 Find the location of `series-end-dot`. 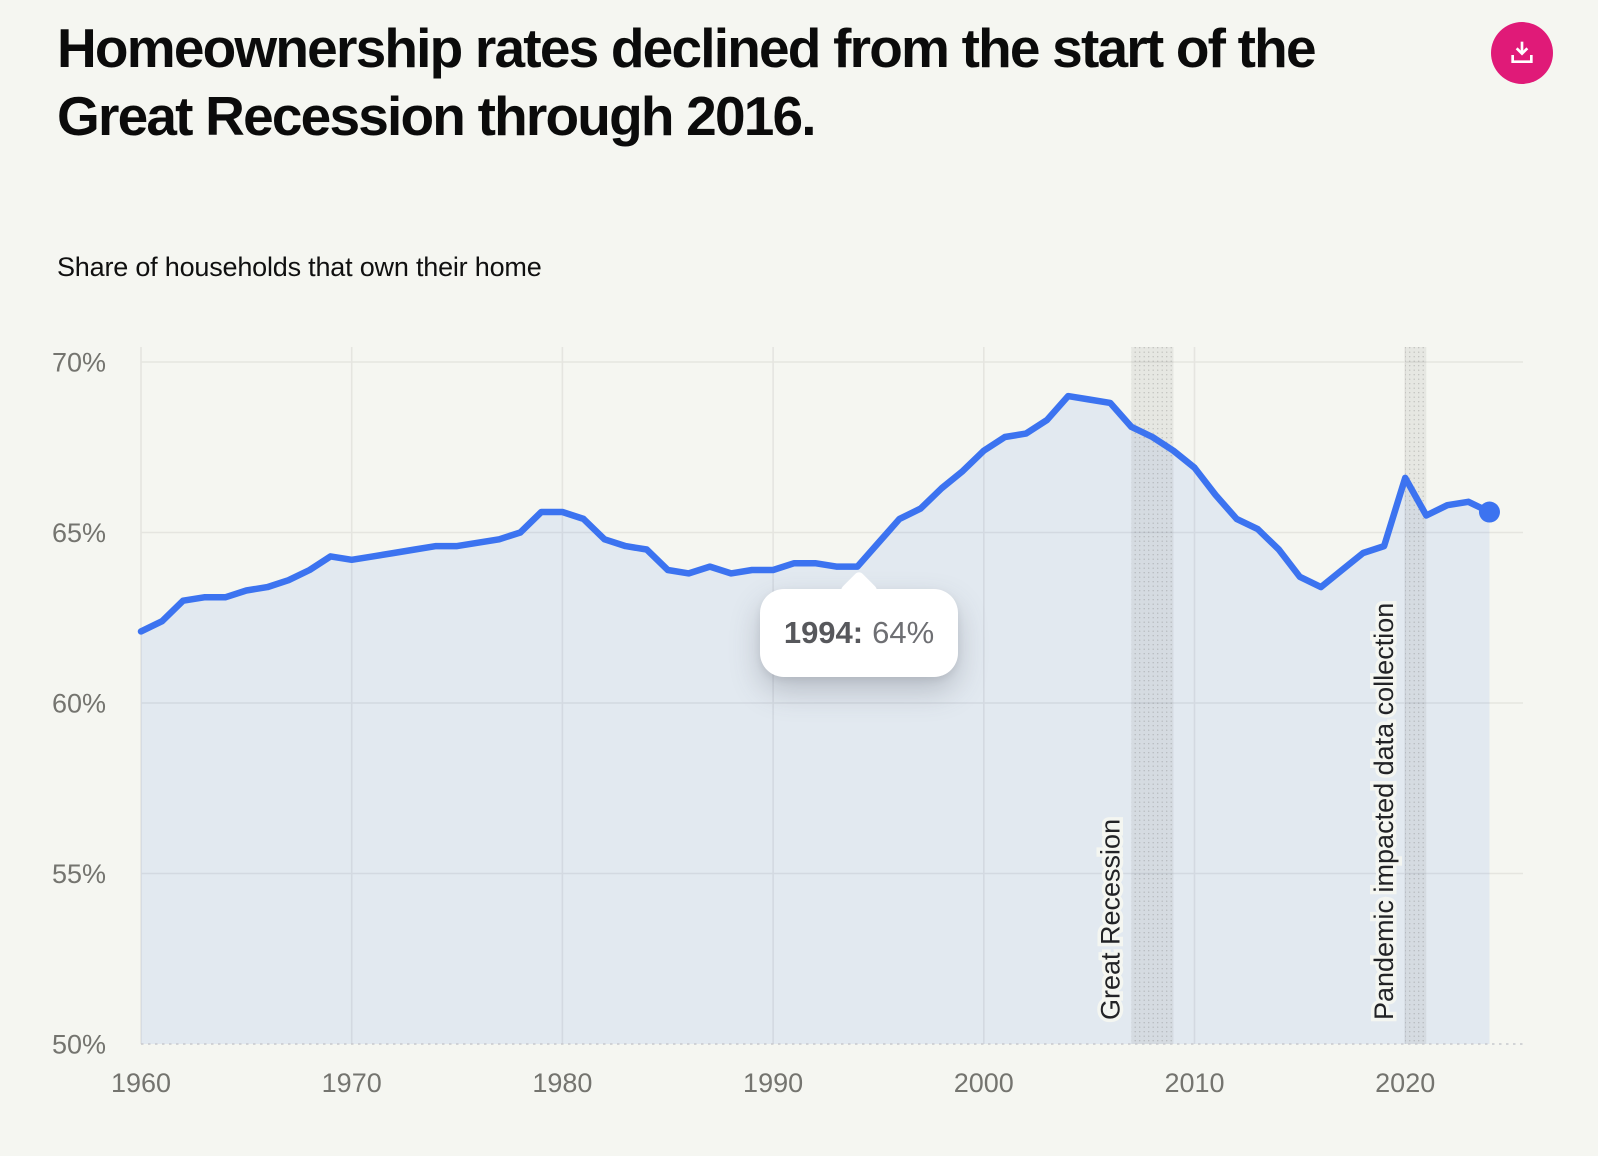

series-end-dot is located at coordinates (1489, 512).